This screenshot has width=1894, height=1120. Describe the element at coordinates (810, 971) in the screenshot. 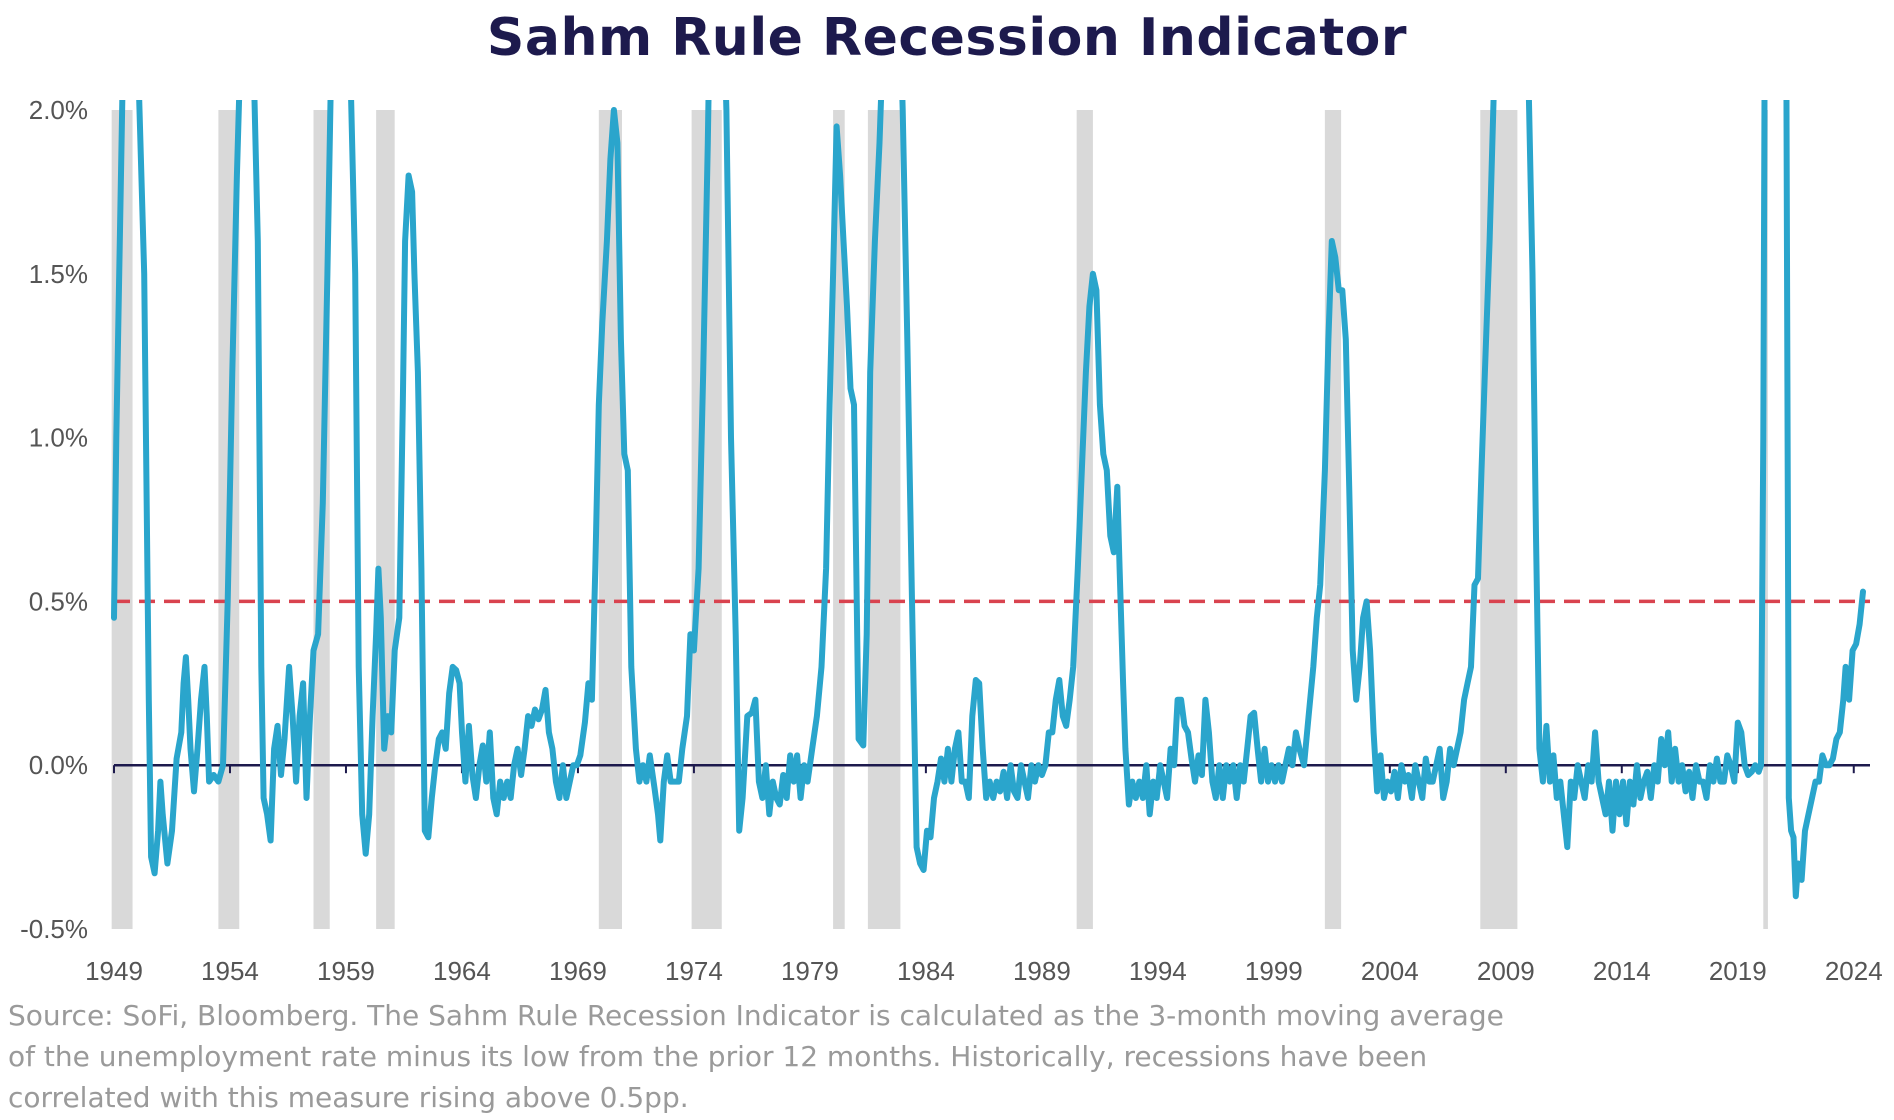

I see `x-tick-label: 1979` at that location.